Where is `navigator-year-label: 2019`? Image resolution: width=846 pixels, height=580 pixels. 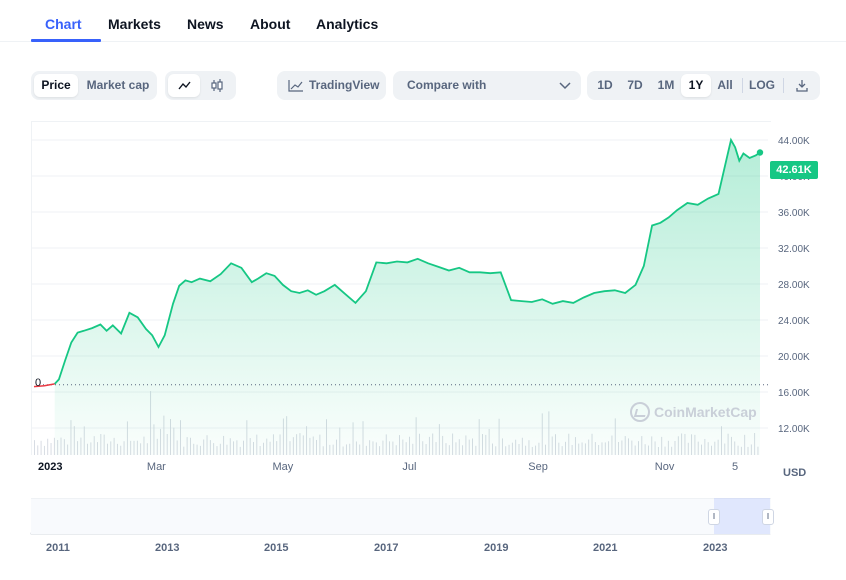 navigator-year-label: 2019 is located at coordinates (496, 548).